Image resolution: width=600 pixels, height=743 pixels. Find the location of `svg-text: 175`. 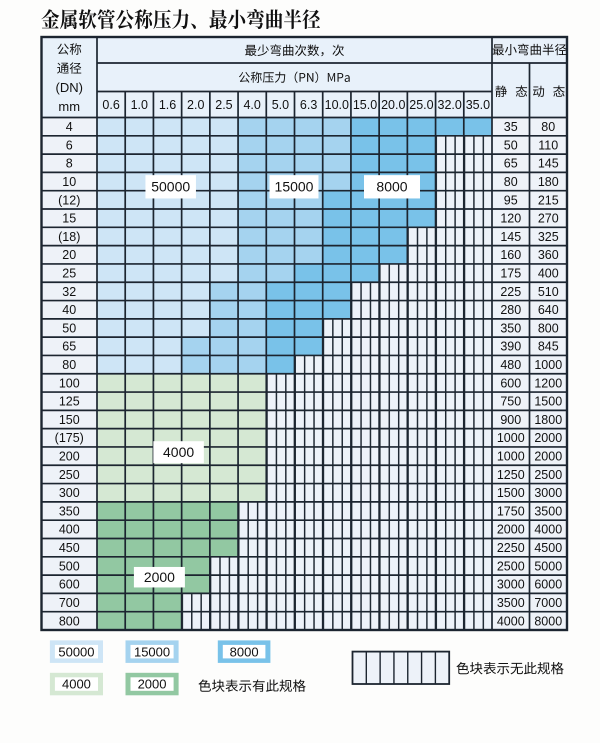

svg-text: 175 is located at coordinates (510, 273).